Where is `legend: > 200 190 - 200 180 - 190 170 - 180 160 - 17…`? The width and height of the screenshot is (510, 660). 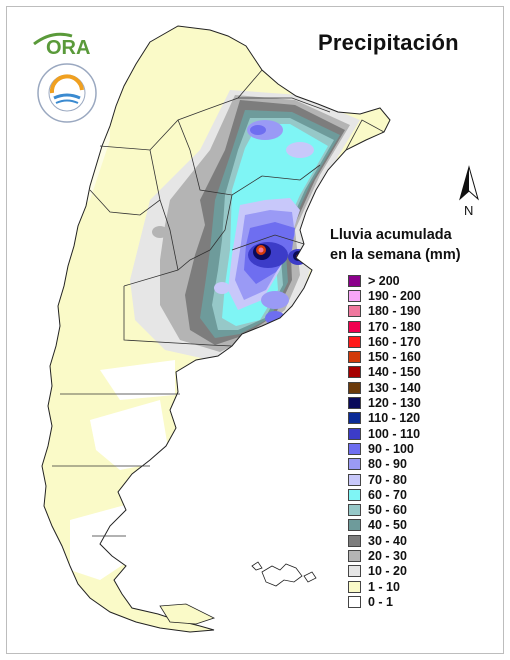
legend: > 200 190 - 200 180 - 190 170 - 180 160 - 17… is located at coordinates (384, 441).